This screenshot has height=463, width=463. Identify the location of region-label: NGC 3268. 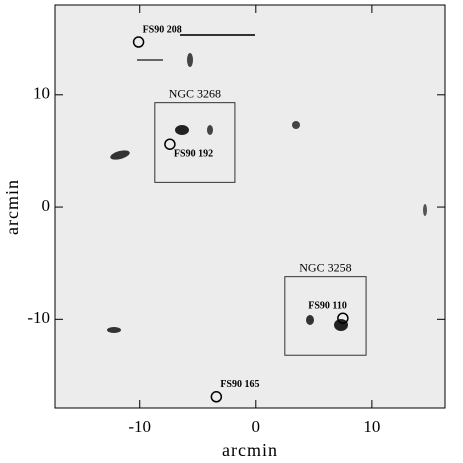
(195, 93).